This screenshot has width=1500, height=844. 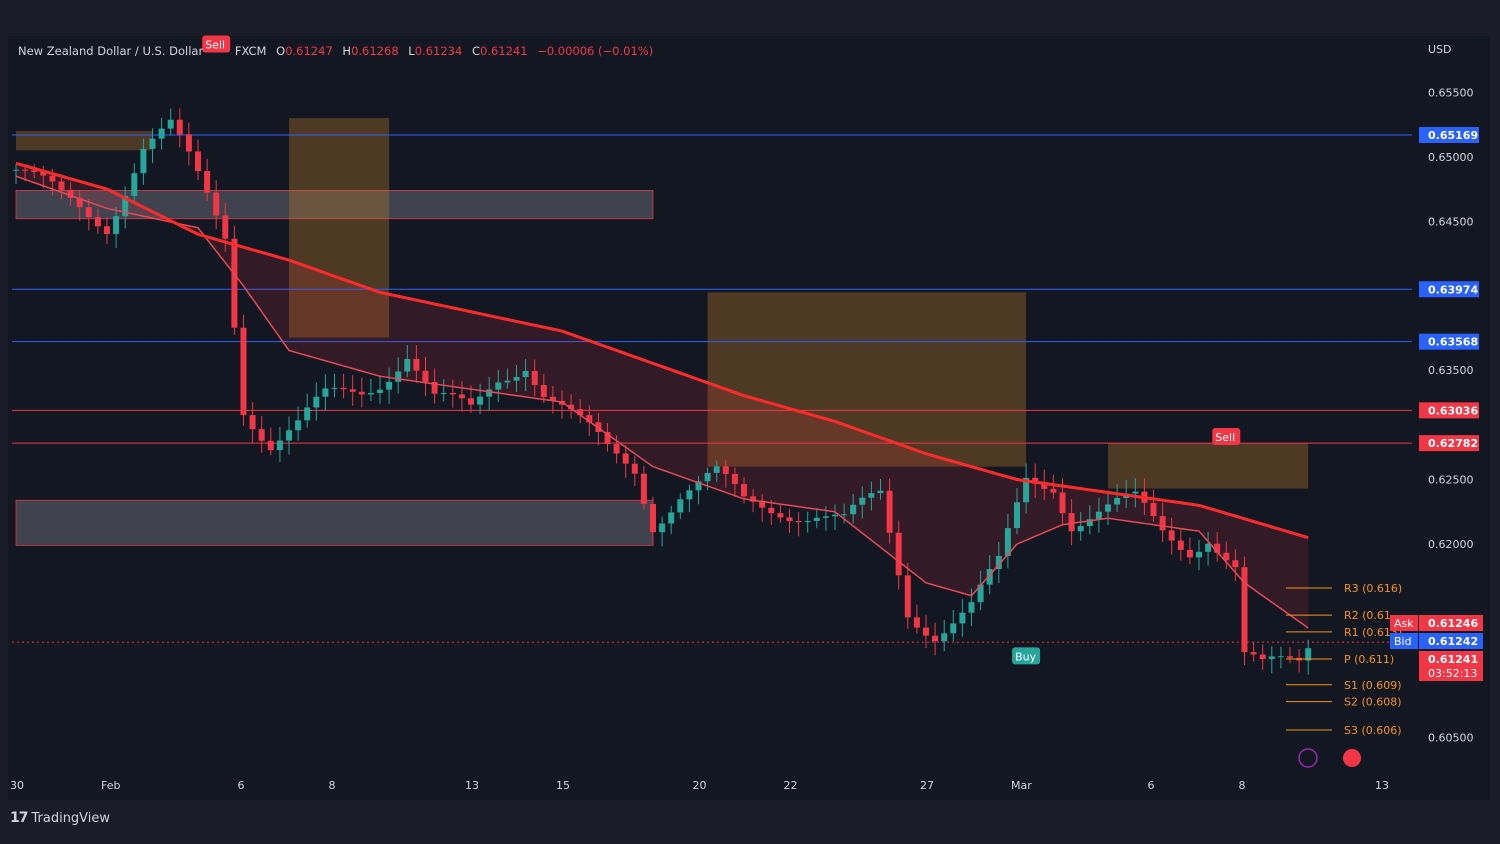 I want to click on price-tag-value: 0.61241, so click(x=1453, y=659).